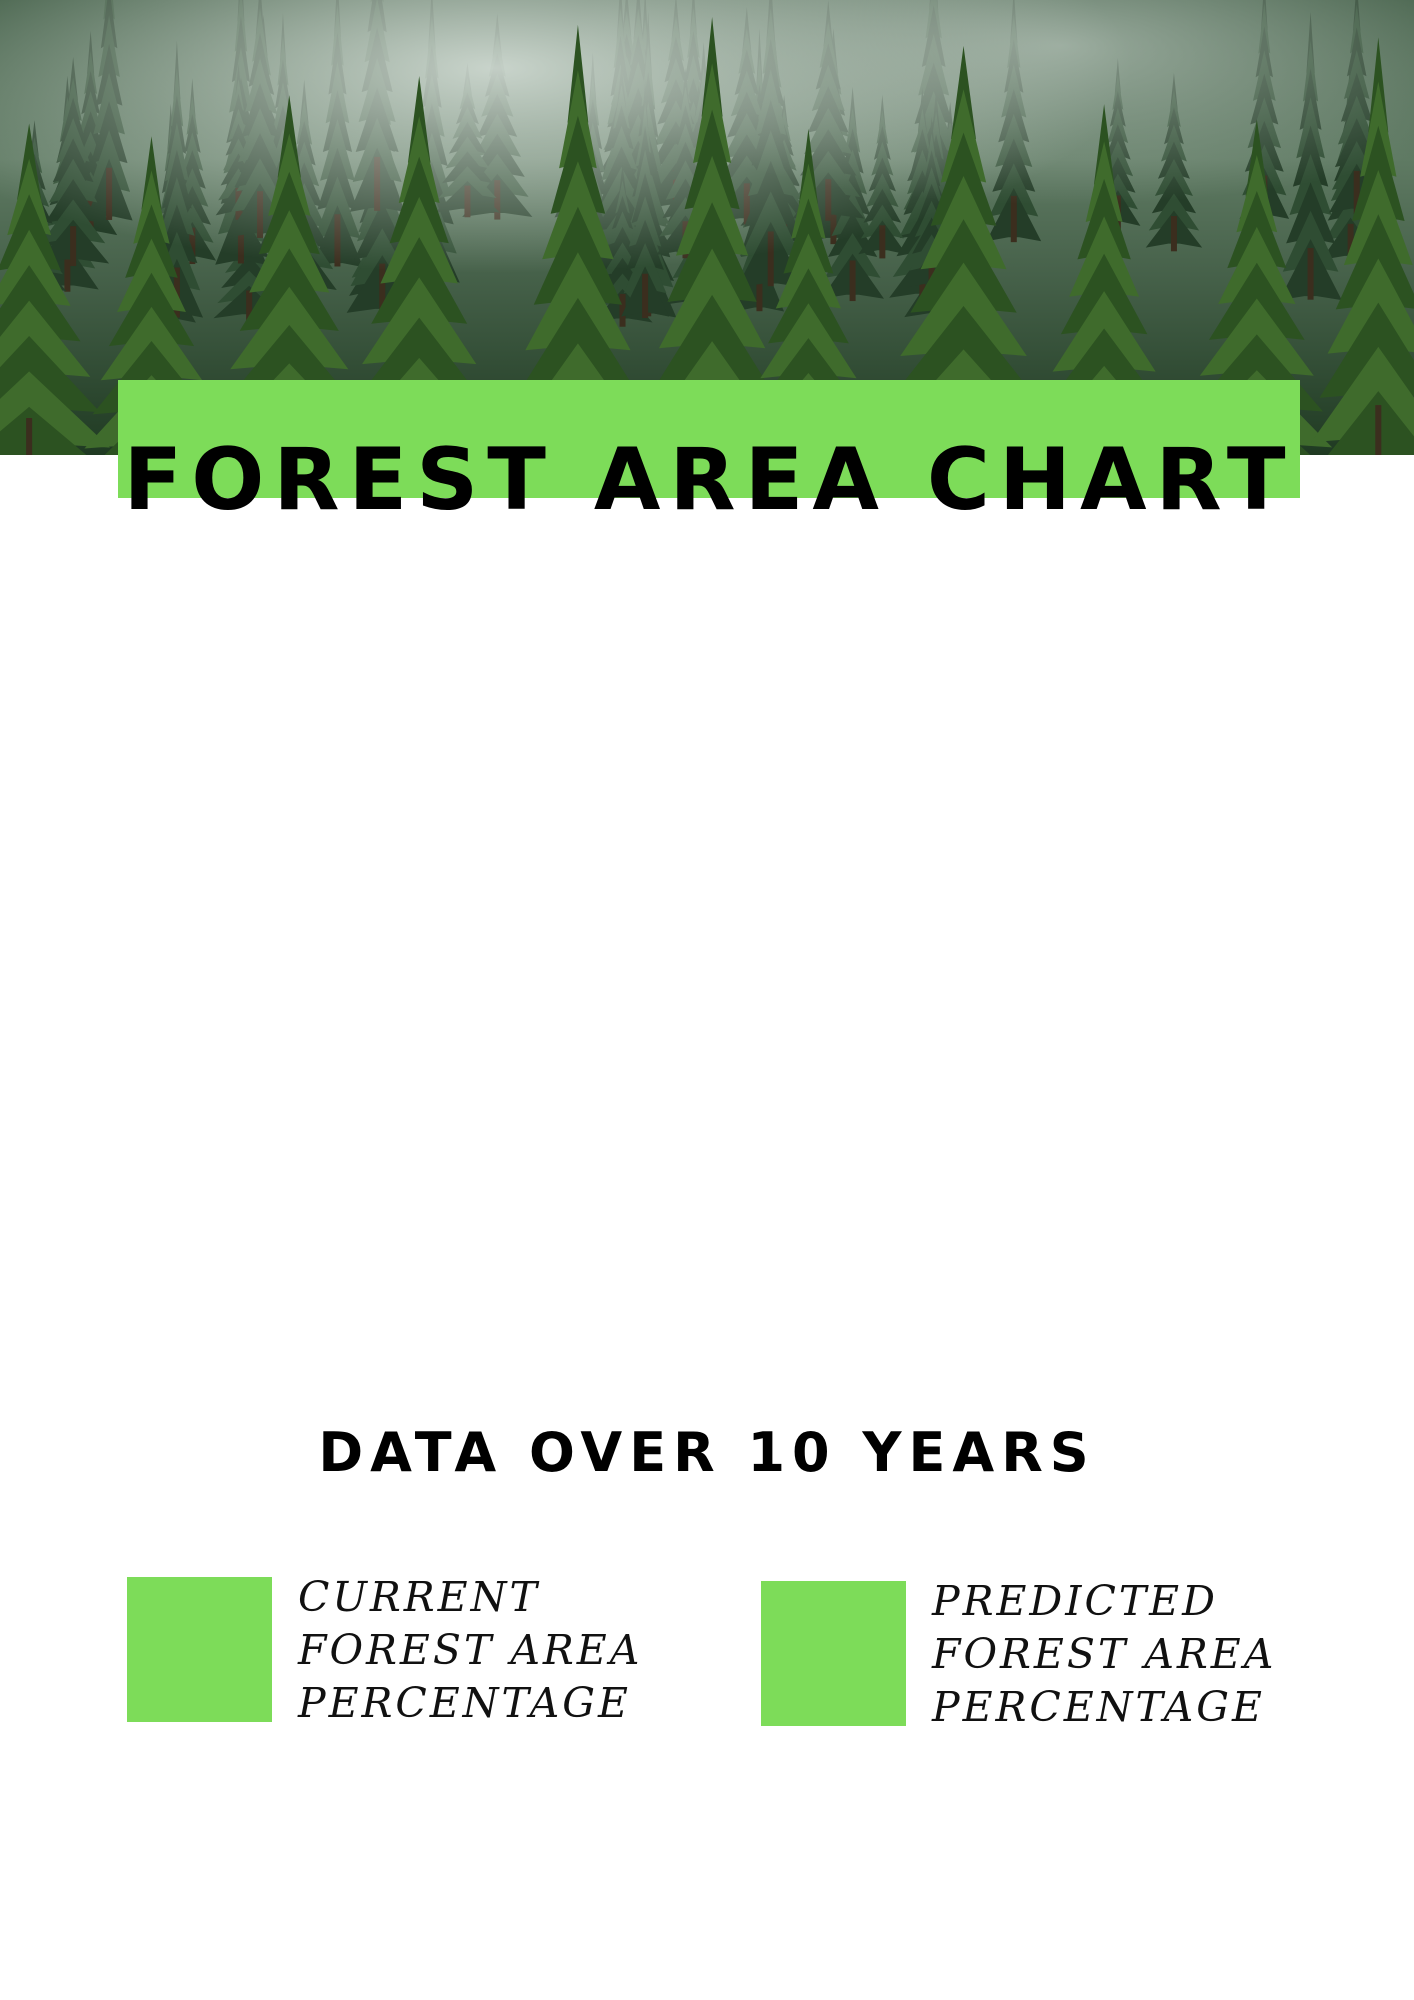 The image size is (1414, 2000). Describe the element at coordinates (199, 1649) in the screenshot. I see `legend-swatch-current` at that location.